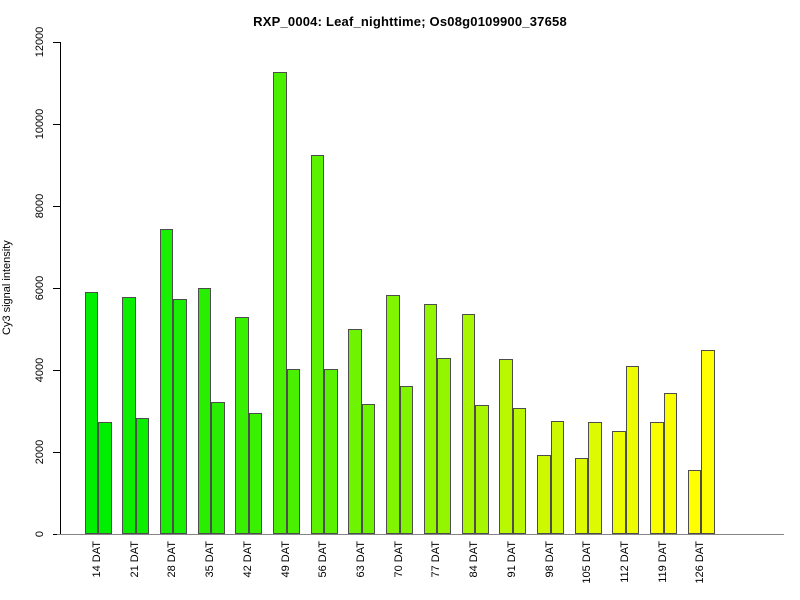  Describe the element at coordinates (210, 559) in the screenshot. I see `x-tick-label: 35 DAT` at that location.